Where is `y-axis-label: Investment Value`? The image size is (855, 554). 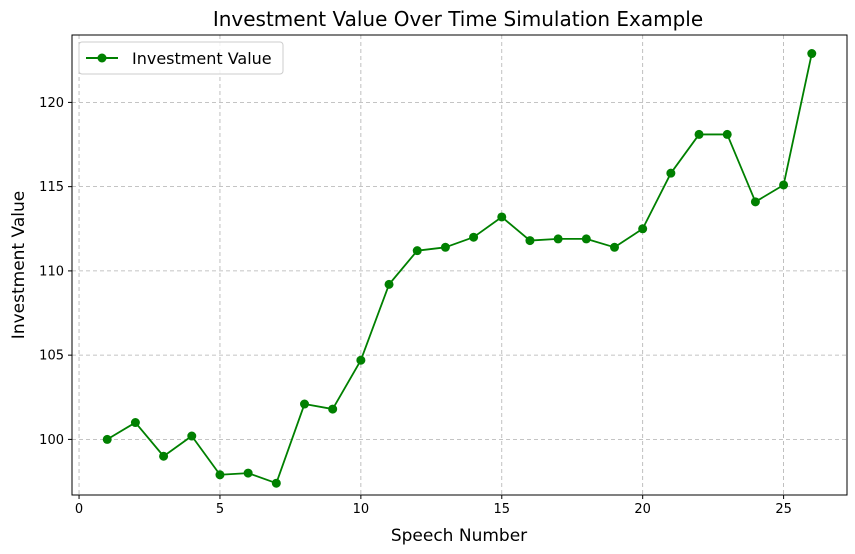
y-axis-label: Investment Value is located at coordinates (19, 265).